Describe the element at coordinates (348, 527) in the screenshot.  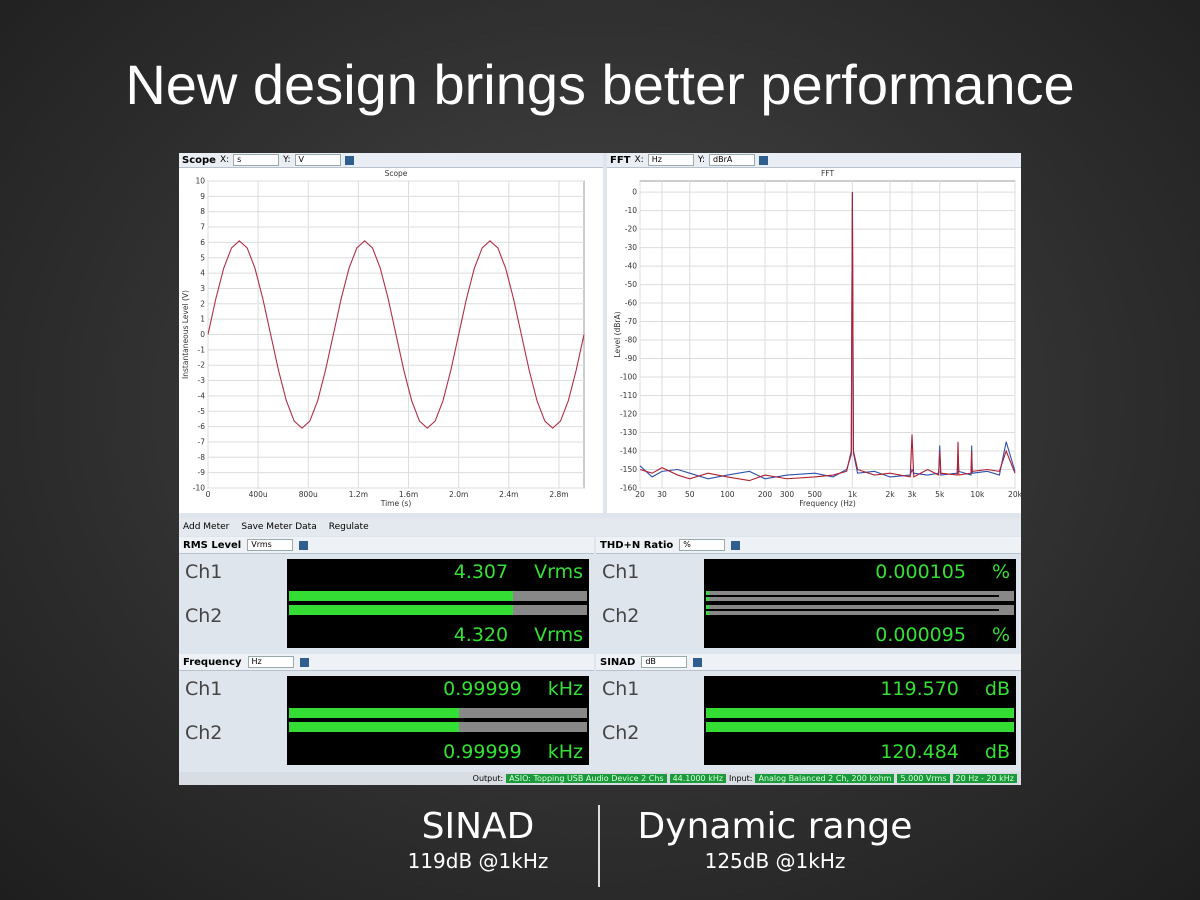
I see `toolbar-button: Regulate` at that location.